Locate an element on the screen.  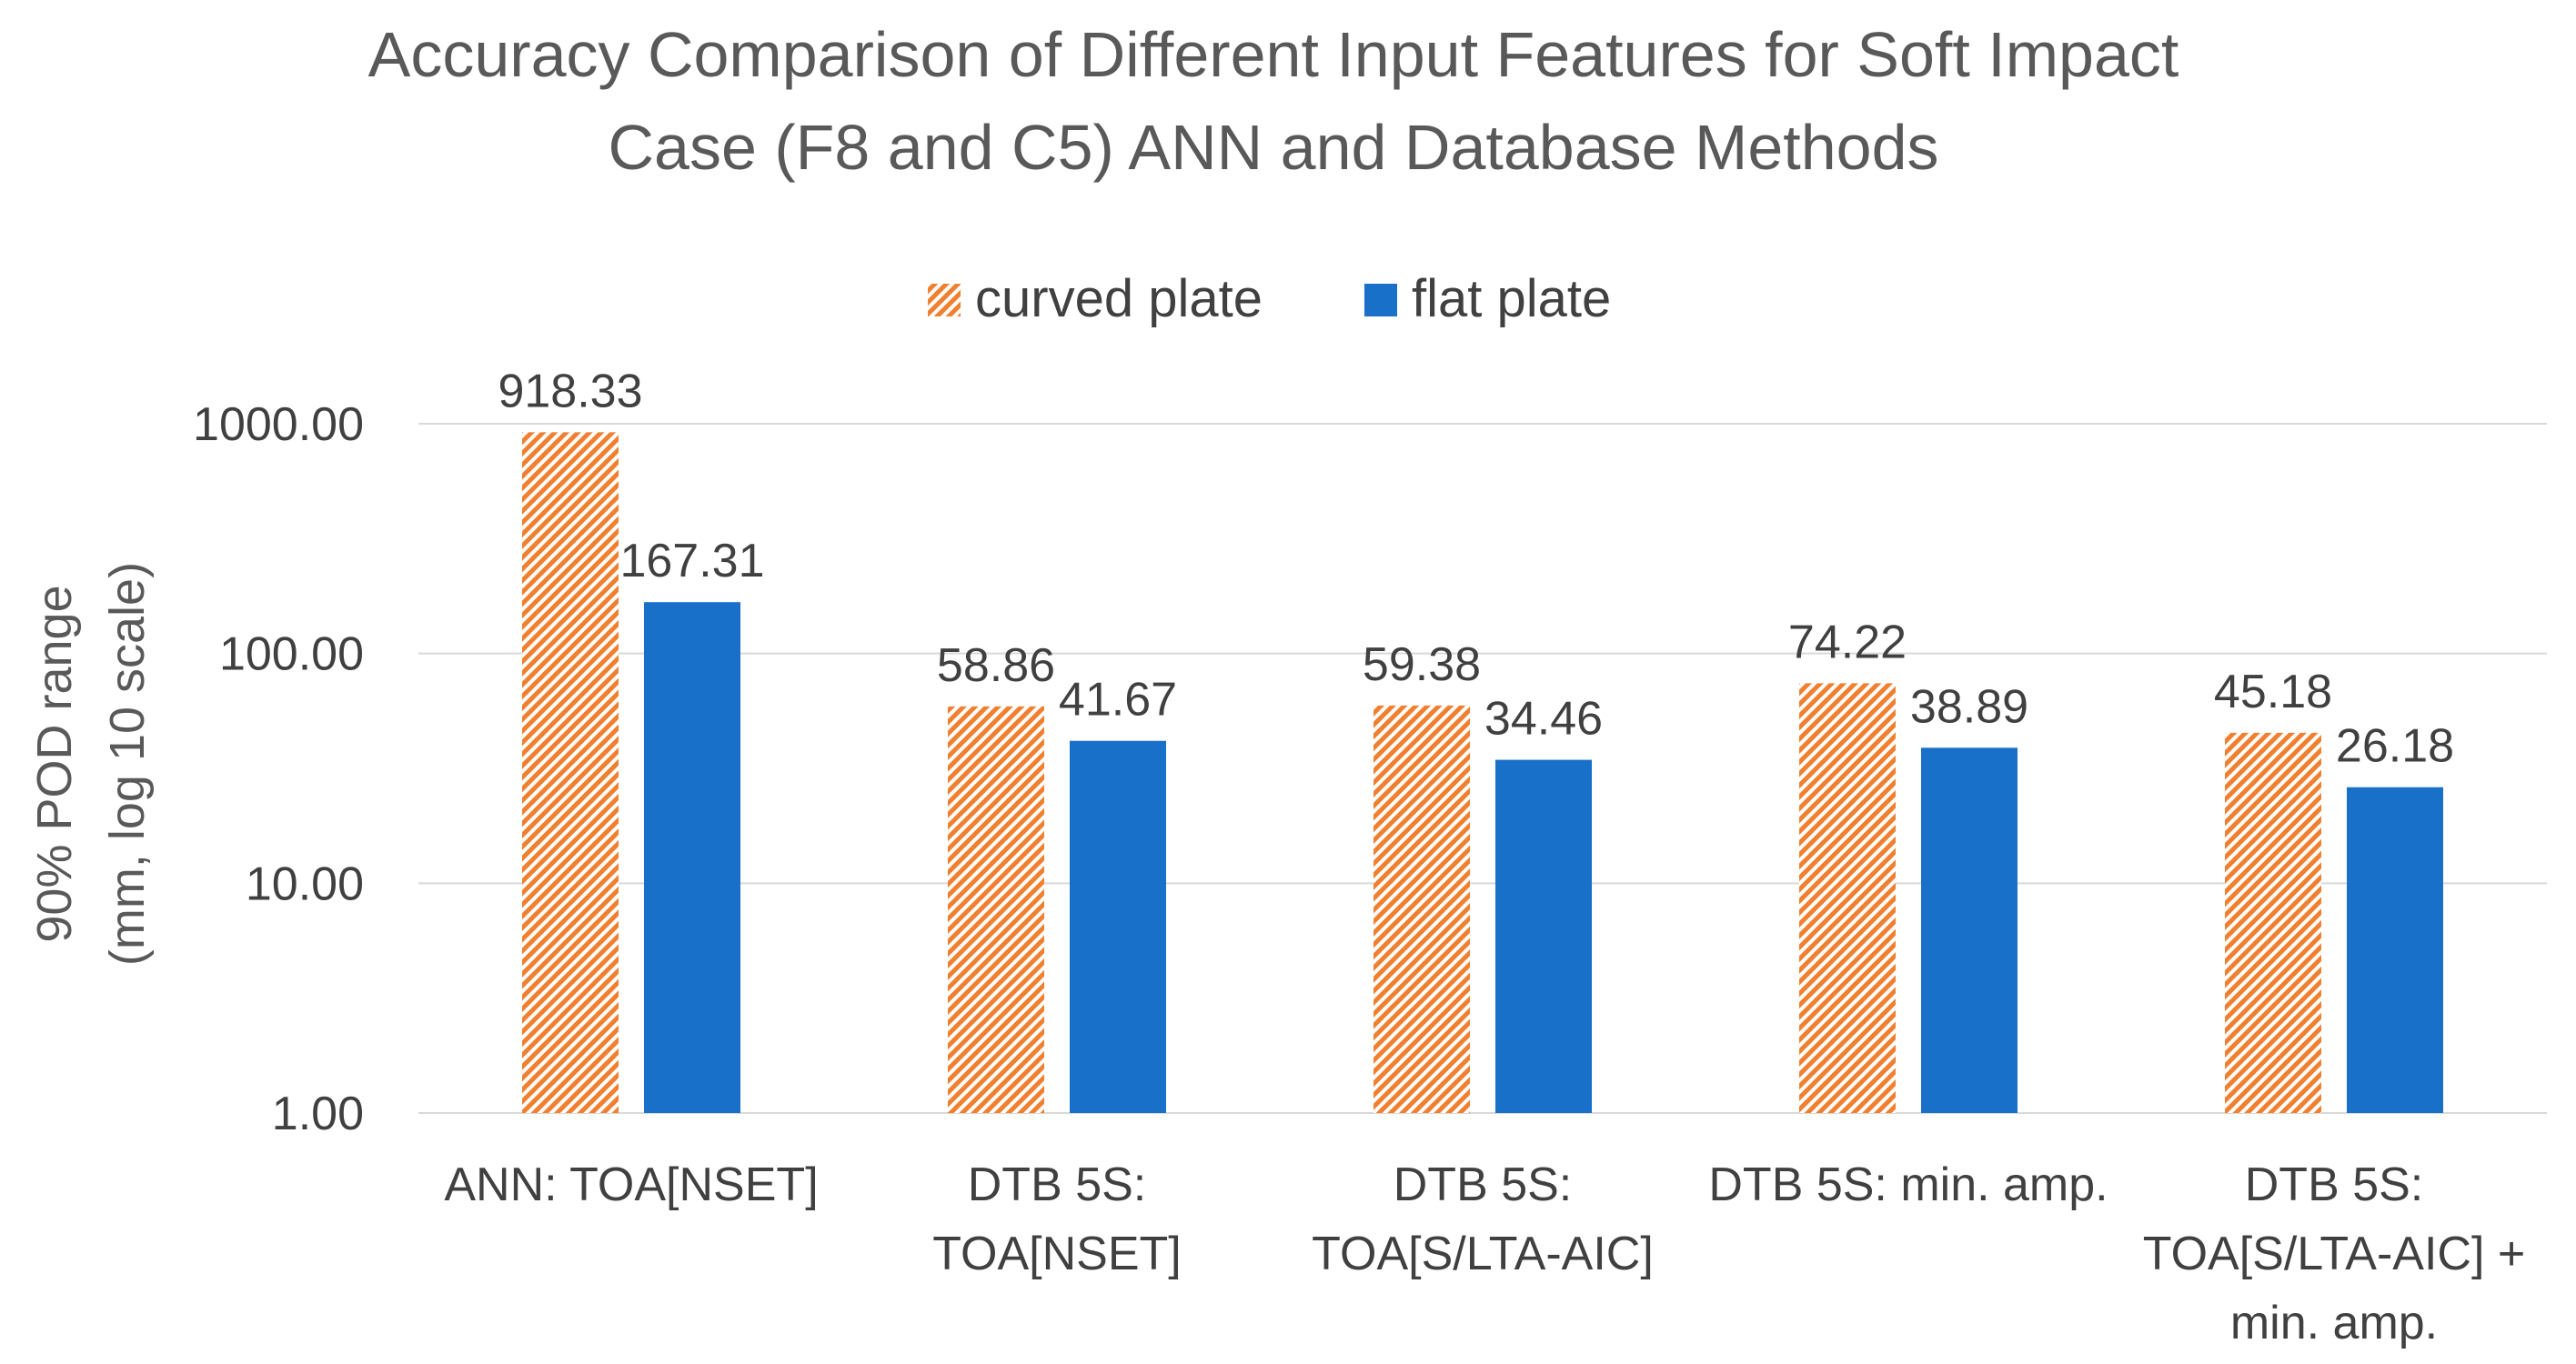
data-label-curved-plate: 74.22 is located at coordinates (1847, 642).